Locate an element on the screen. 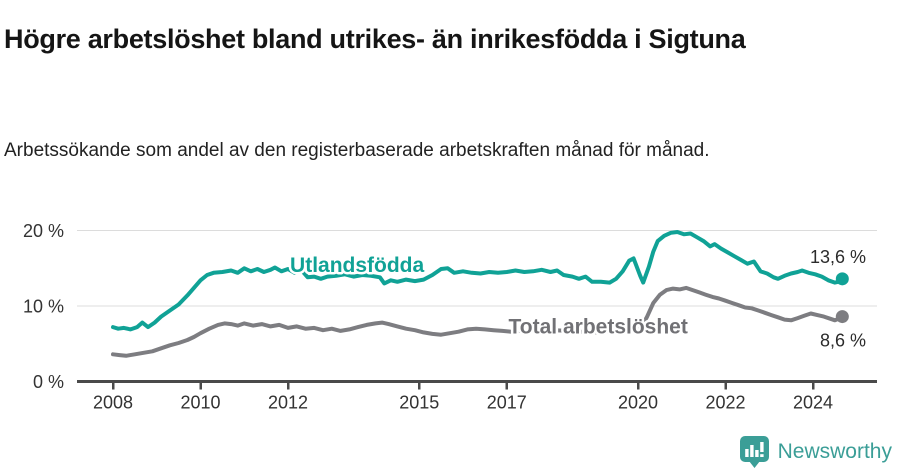 The width and height of the screenshot is (900, 474). x-axis-tick-label: 2012 is located at coordinates (288, 403).